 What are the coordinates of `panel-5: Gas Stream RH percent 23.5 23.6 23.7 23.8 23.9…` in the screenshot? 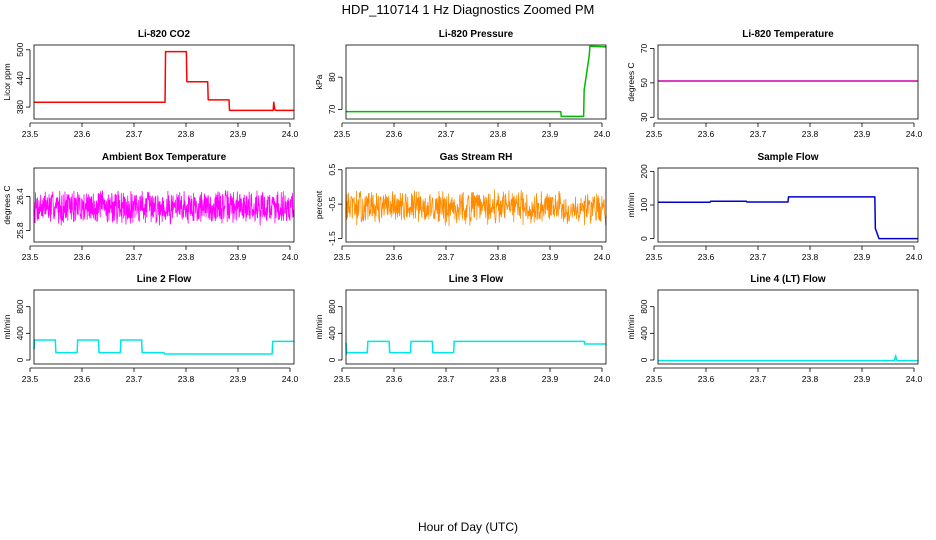 It's located at (462, 207).